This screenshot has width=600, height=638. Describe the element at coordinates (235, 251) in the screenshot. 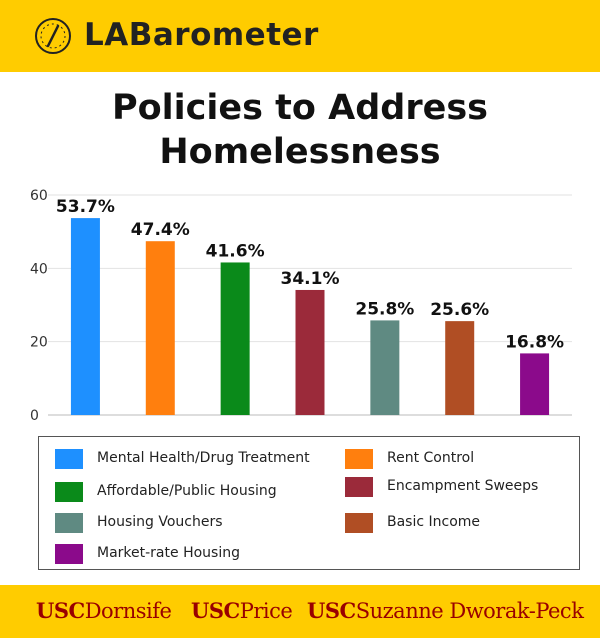

I see `data-label: 41.6%` at that location.